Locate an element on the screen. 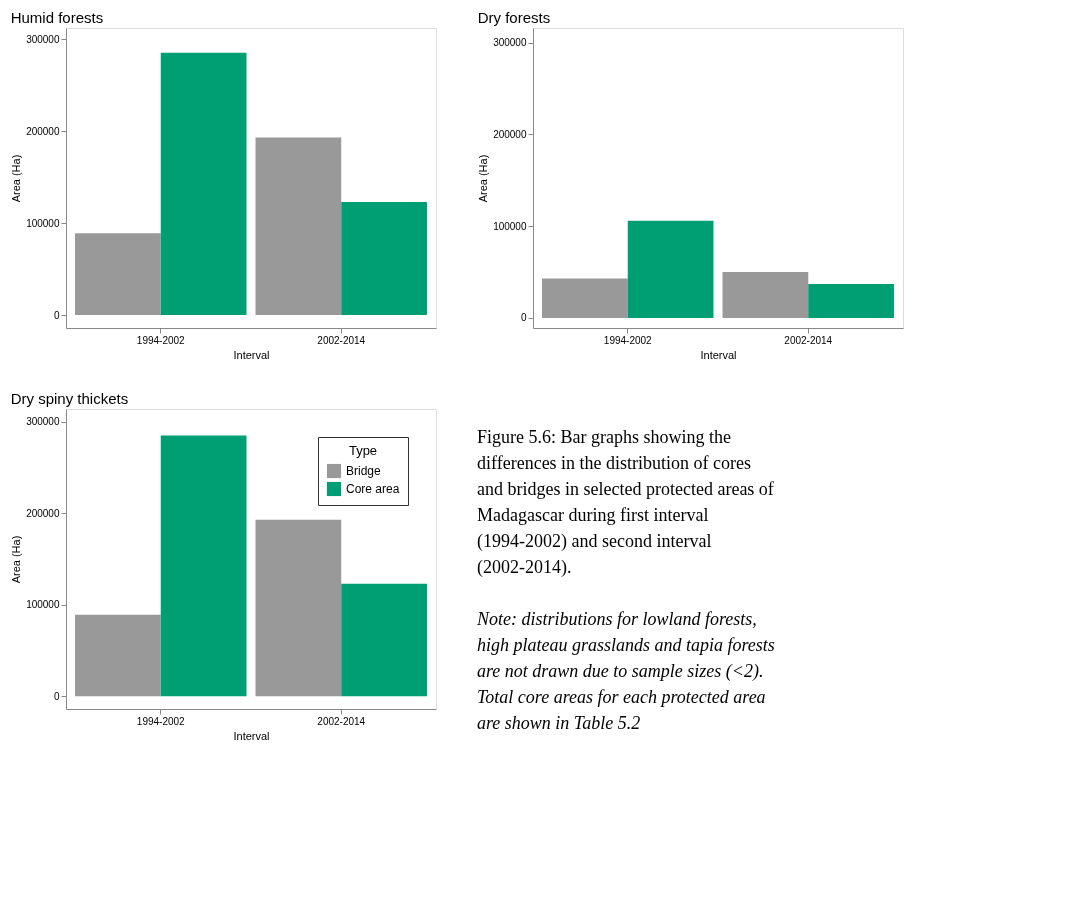 The width and height of the screenshot is (1084, 908). chart-title: Humid forests is located at coordinates (57, 17).